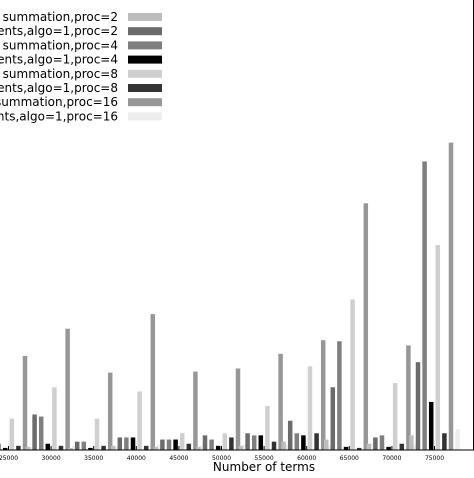  I want to click on x-tick-label: 35000, so click(93, 458).